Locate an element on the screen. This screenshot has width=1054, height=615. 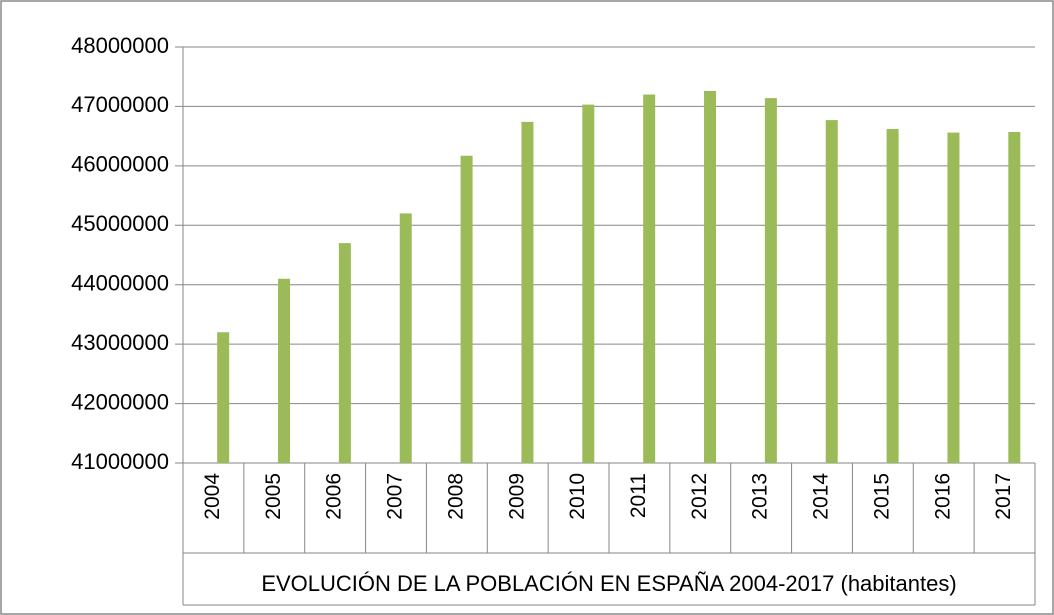
y-tick-label: 46000000 is located at coordinates (120, 164).